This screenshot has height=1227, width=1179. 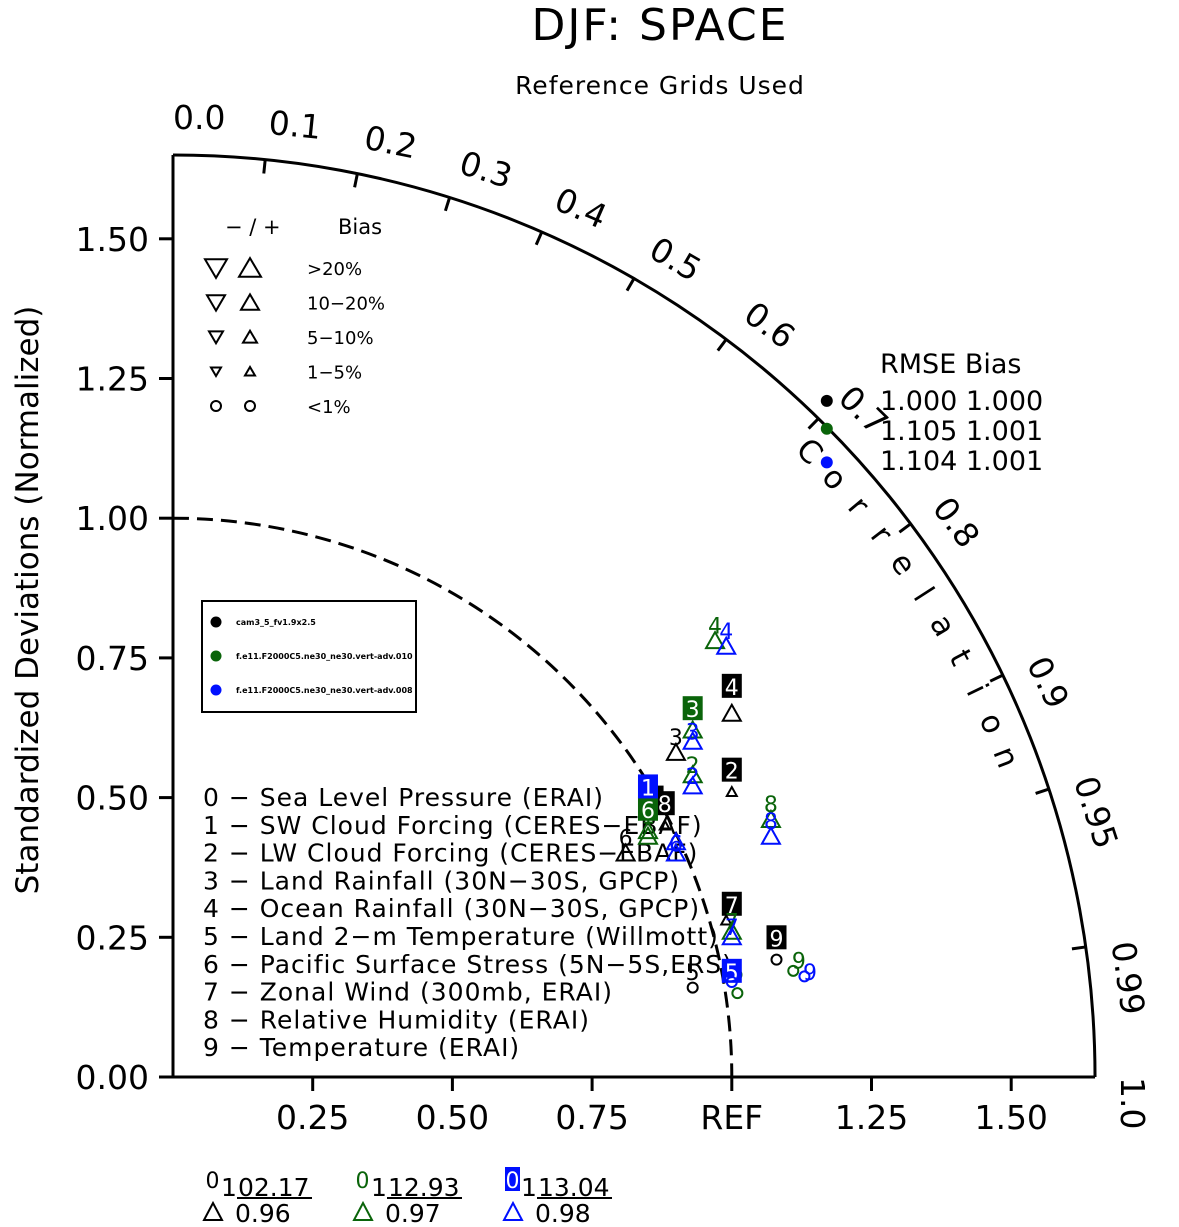 I want to click on variable-label: 5 − Land 2−m Temperature (Willmott), so click(x=461, y=936).